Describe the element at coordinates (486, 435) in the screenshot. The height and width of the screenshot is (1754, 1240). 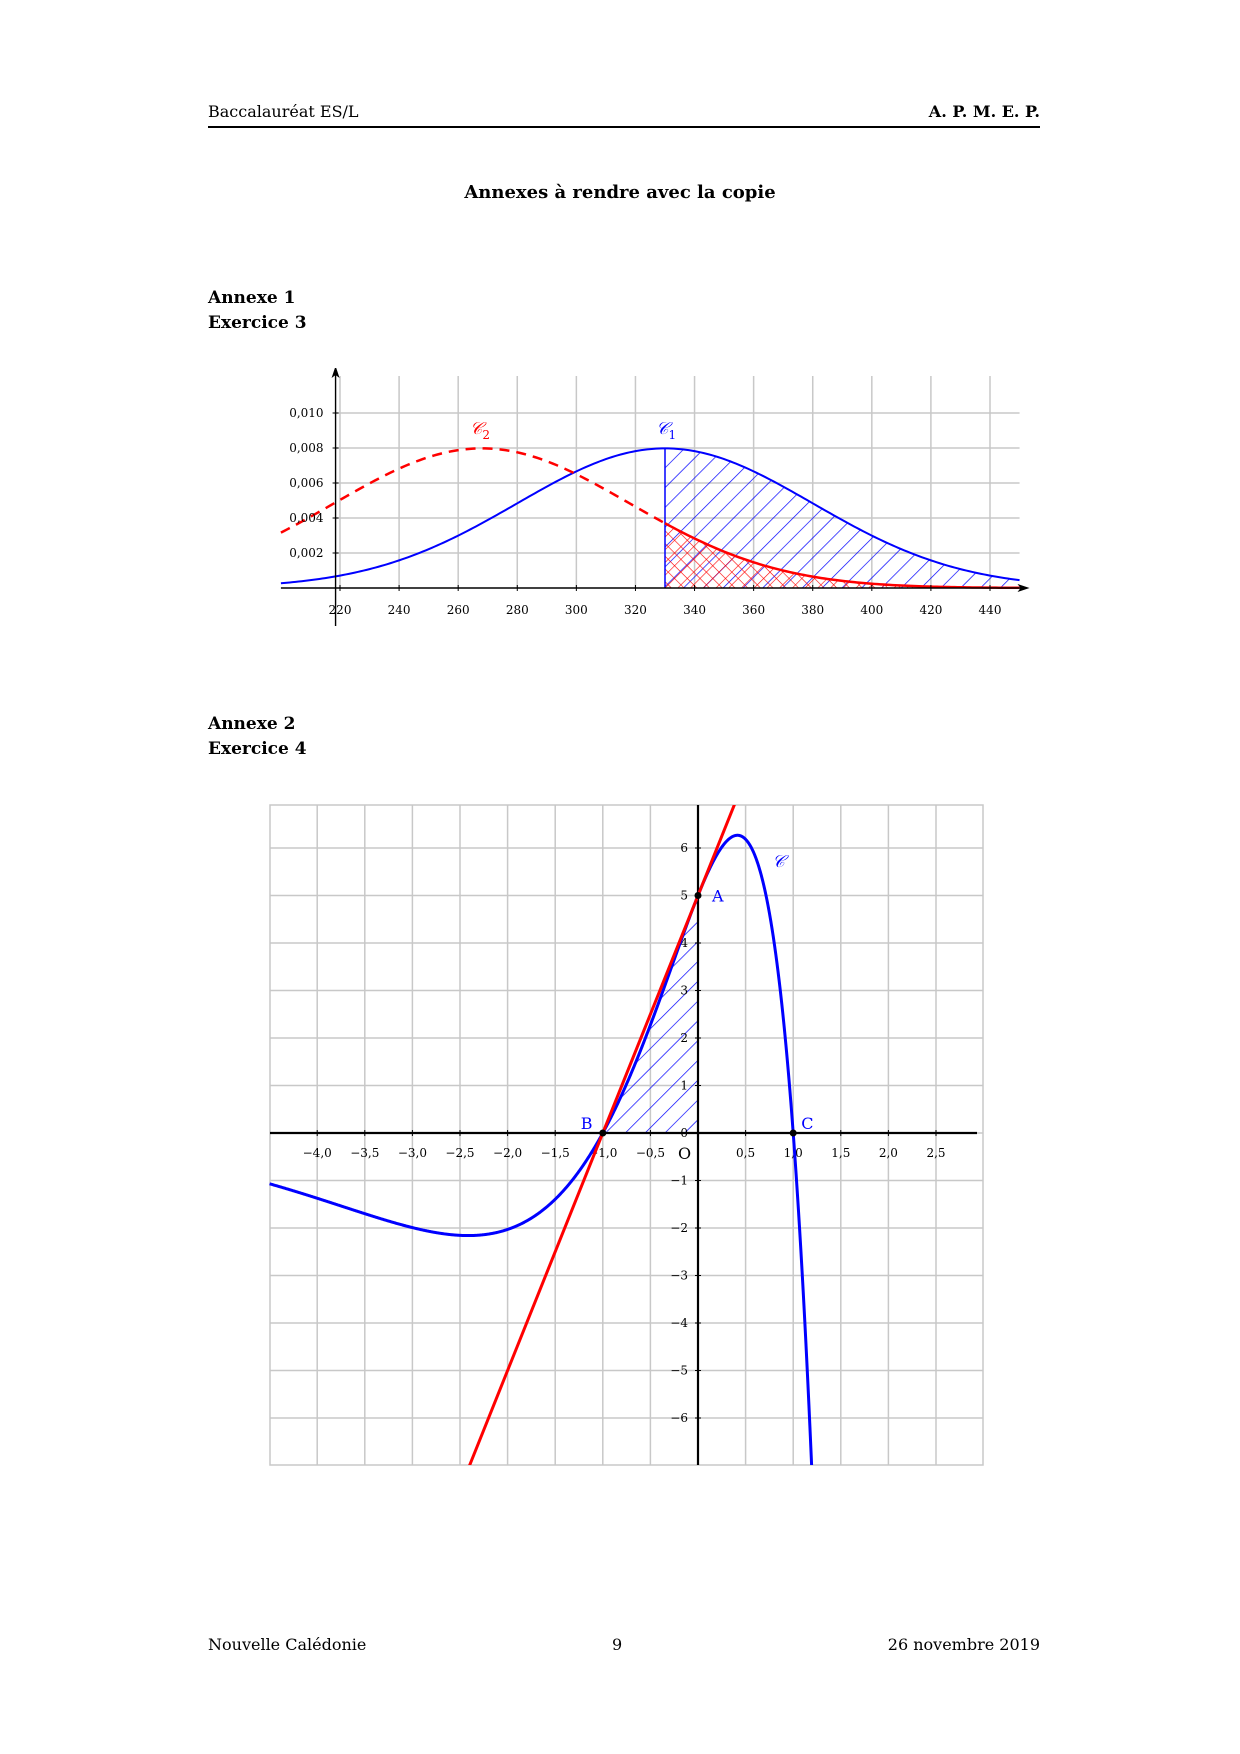
I see `curve-label-sub: 2` at that location.